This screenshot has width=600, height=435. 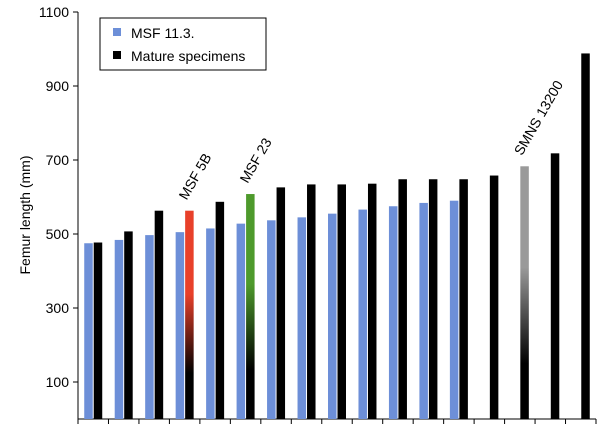 What do you see at coordinates (539, 117) in the screenshot?
I see `annotation-label: SMNS 13200` at bounding box center [539, 117].